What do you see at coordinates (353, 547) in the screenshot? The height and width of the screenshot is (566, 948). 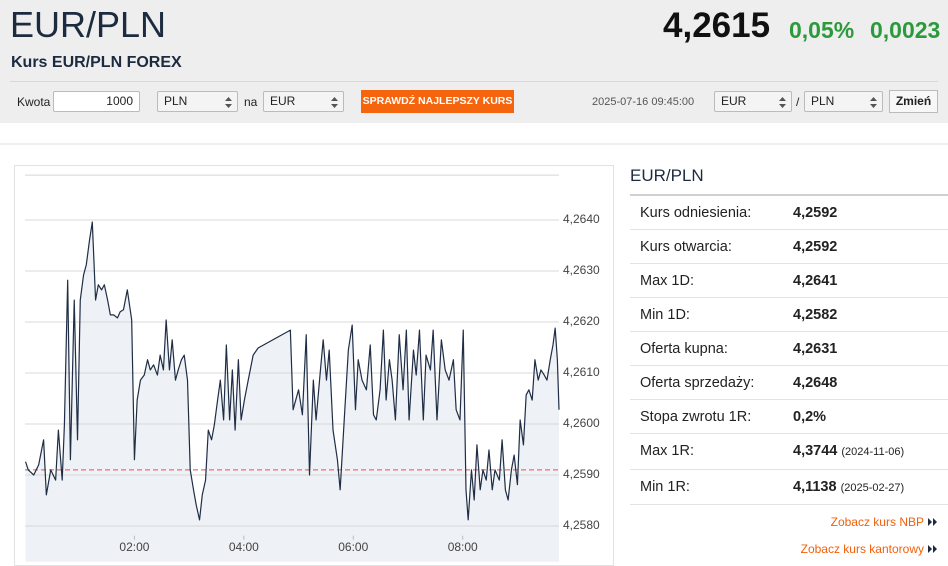 I see `x-tick-label: 06:00` at bounding box center [353, 547].